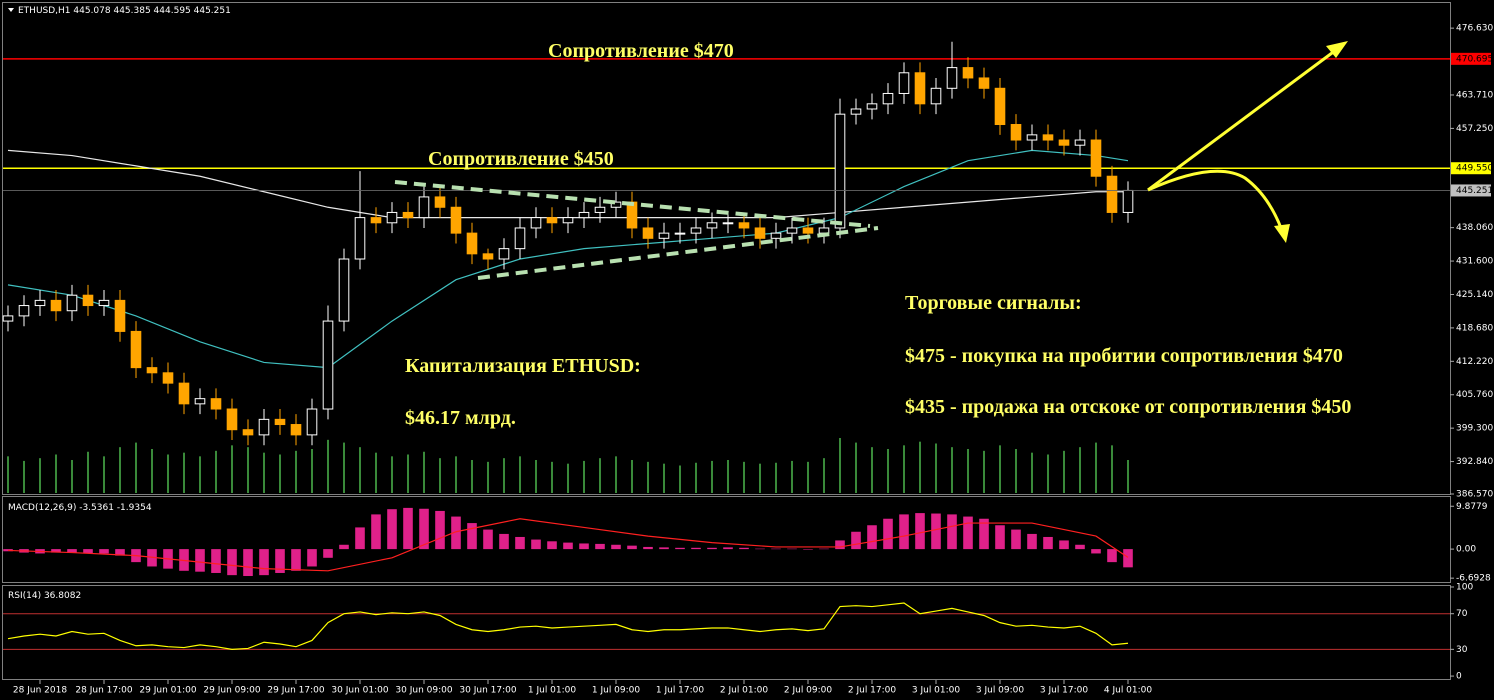 Image resolution: width=1494 pixels, height=700 pixels. Describe the element at coordinates (1474, 362) in the screenshot. I see `y-tick-label: 412.220` at that location.